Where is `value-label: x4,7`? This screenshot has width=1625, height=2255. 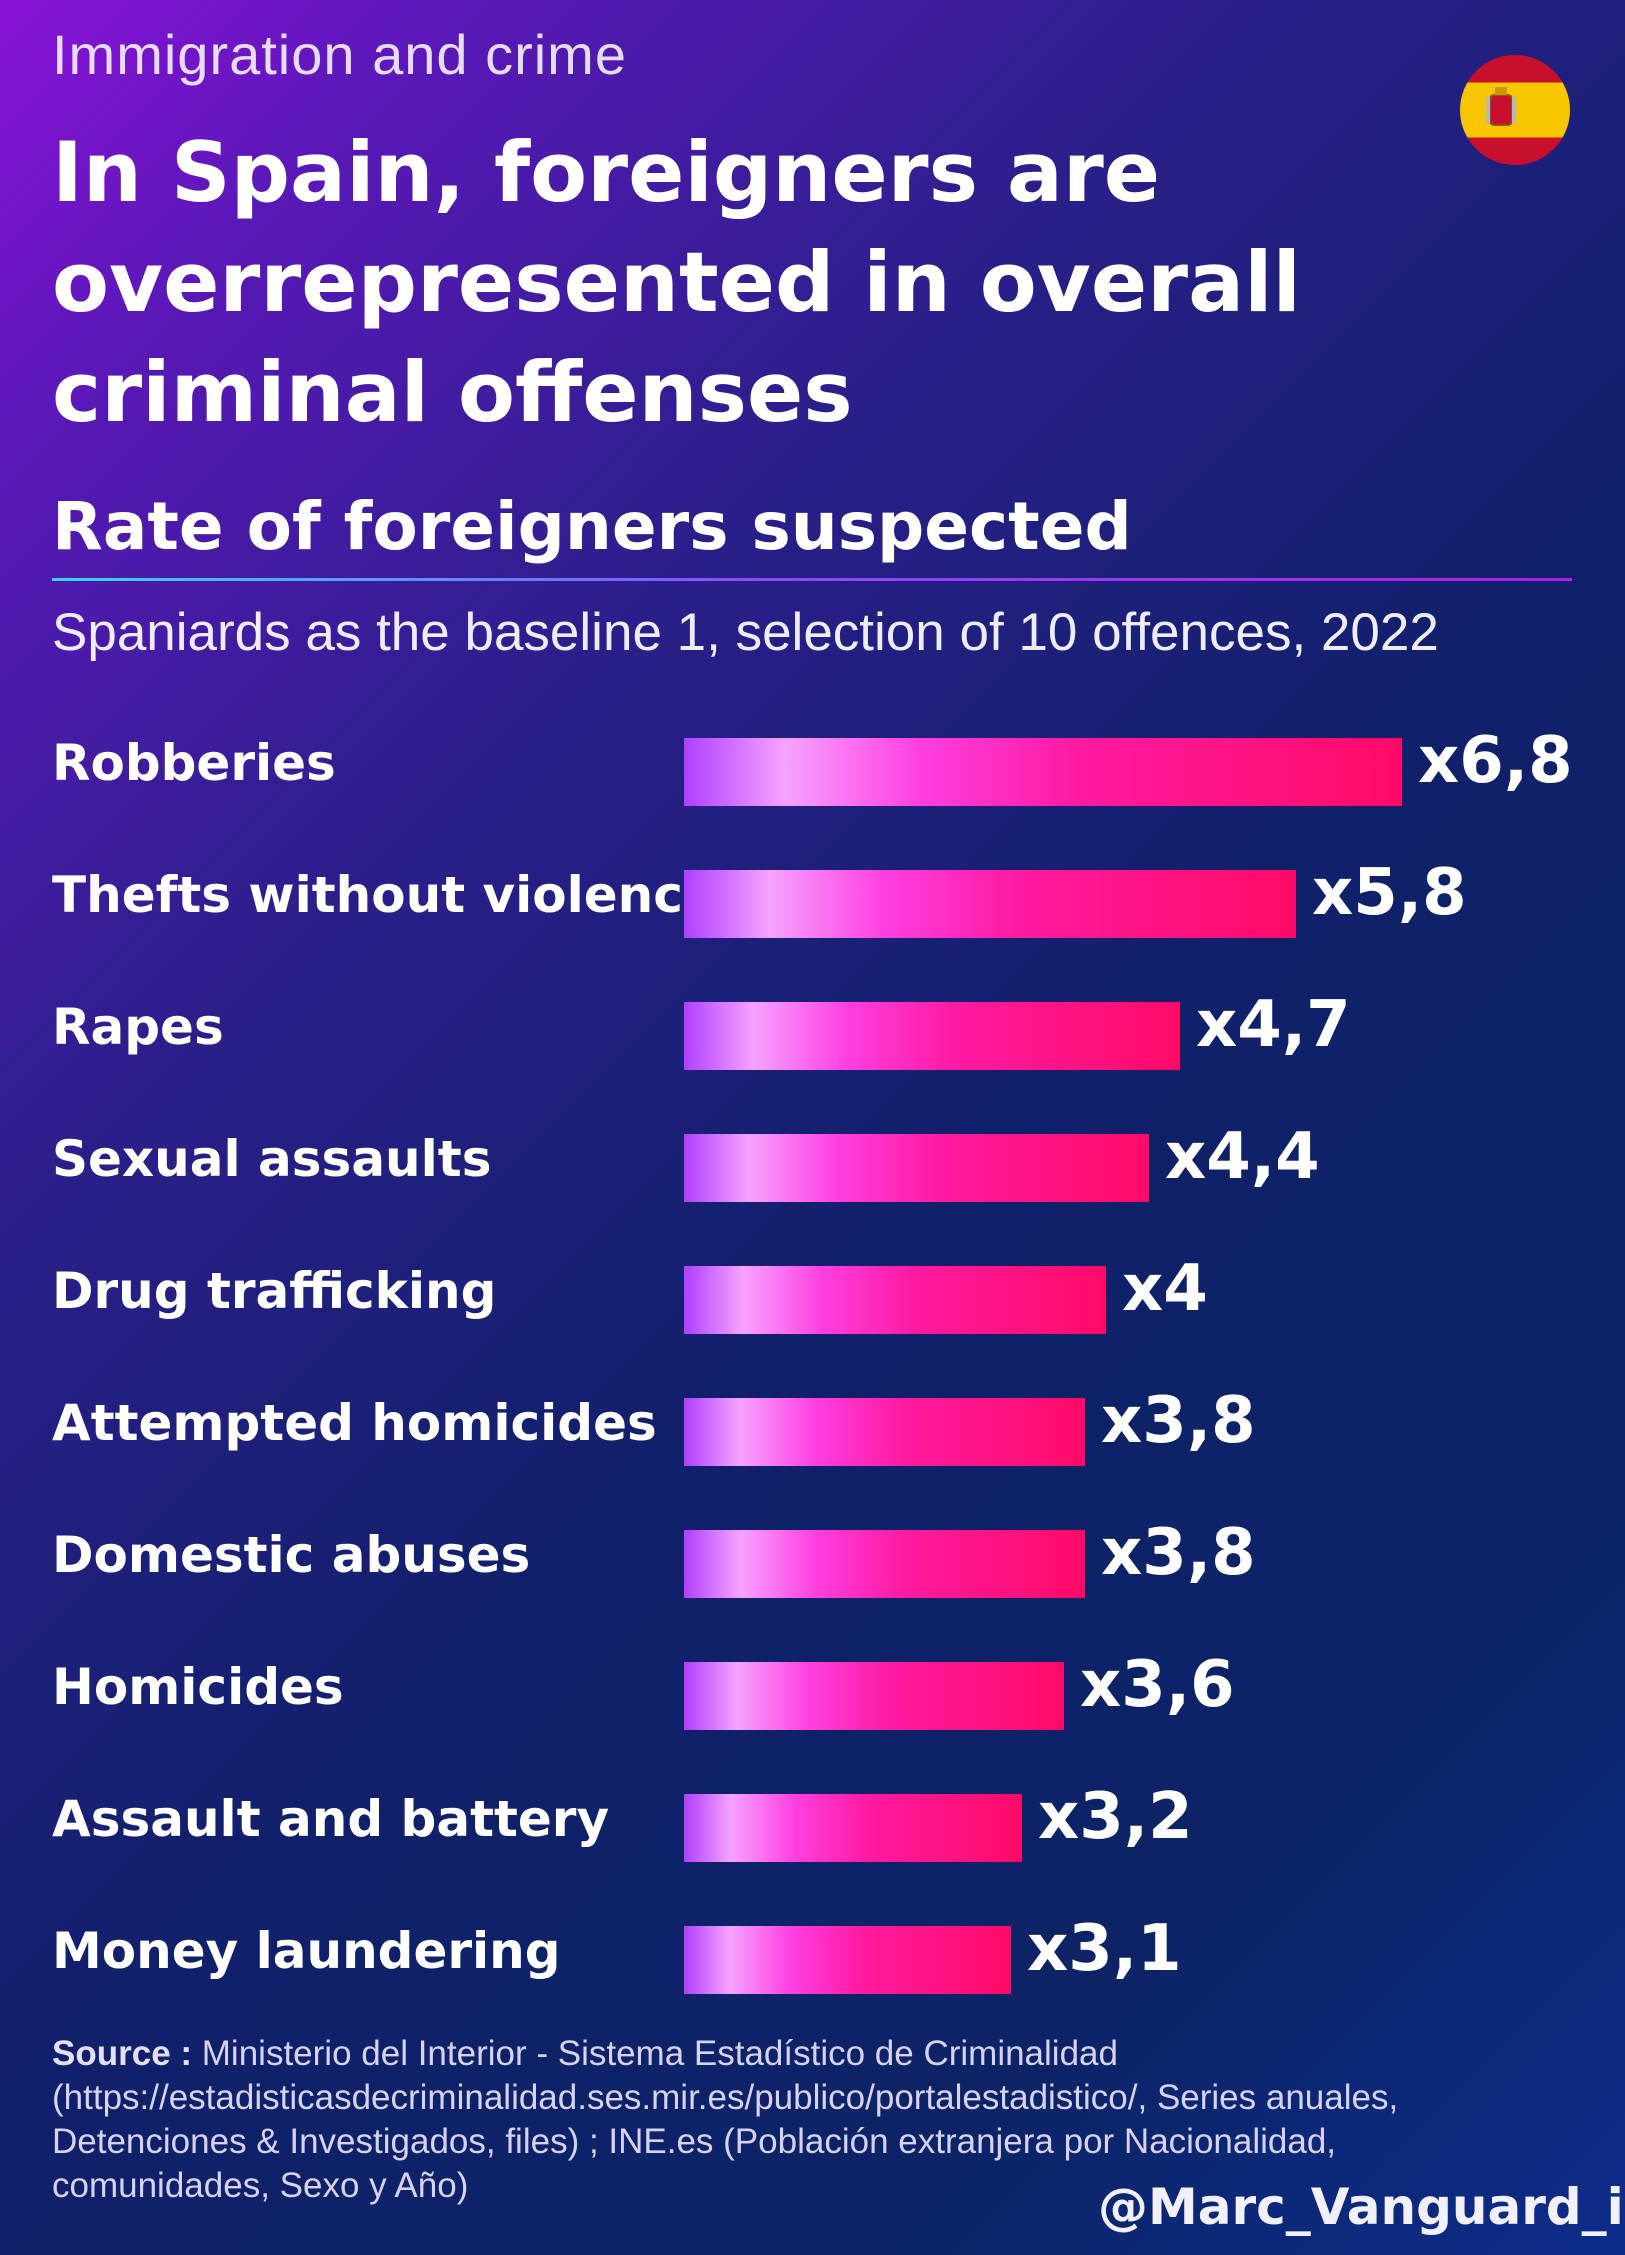 value-label: x4,7 is located at coordinates (1273, 1025).